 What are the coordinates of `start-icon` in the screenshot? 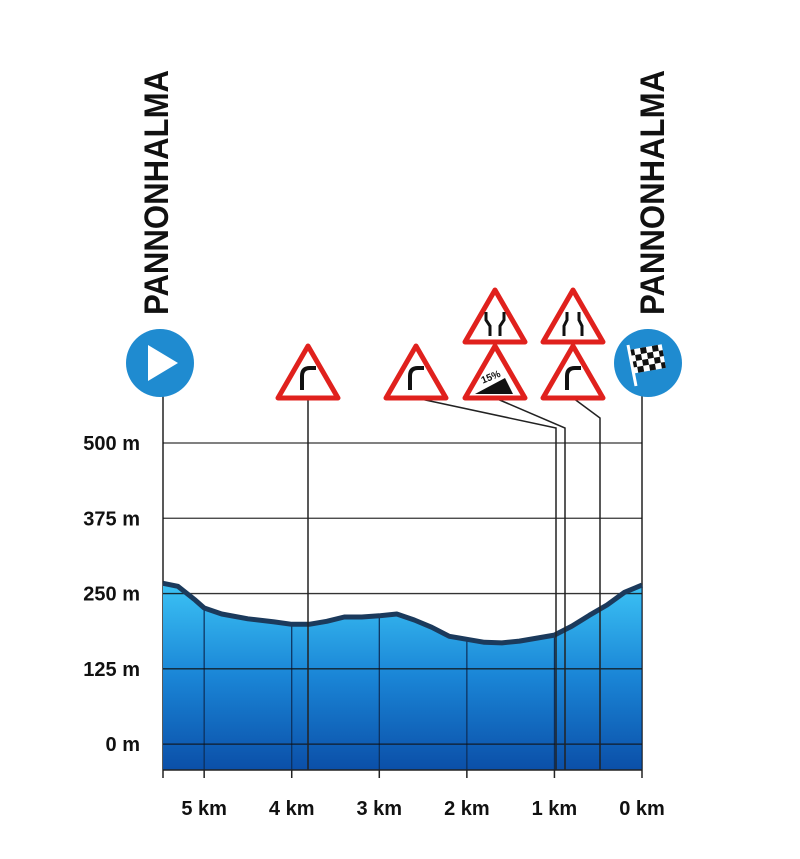 It's located at (160, 363).